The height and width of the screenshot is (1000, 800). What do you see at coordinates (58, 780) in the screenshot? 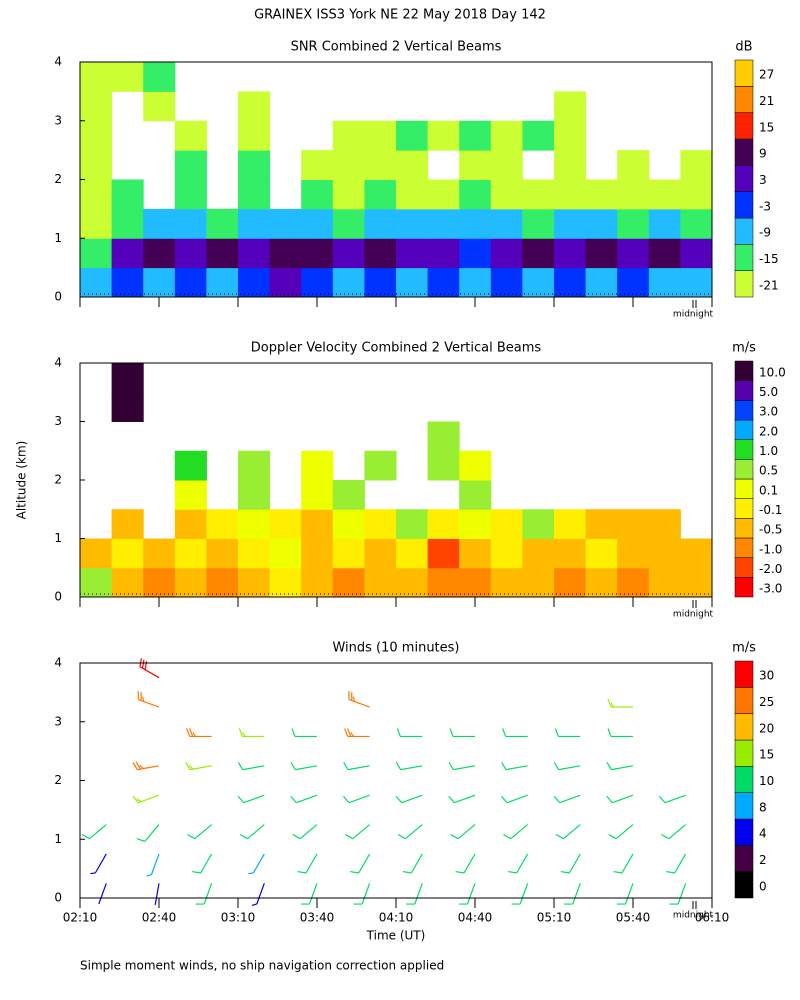
I see `y-tick-label: 2` at bounding box center [58, 780].